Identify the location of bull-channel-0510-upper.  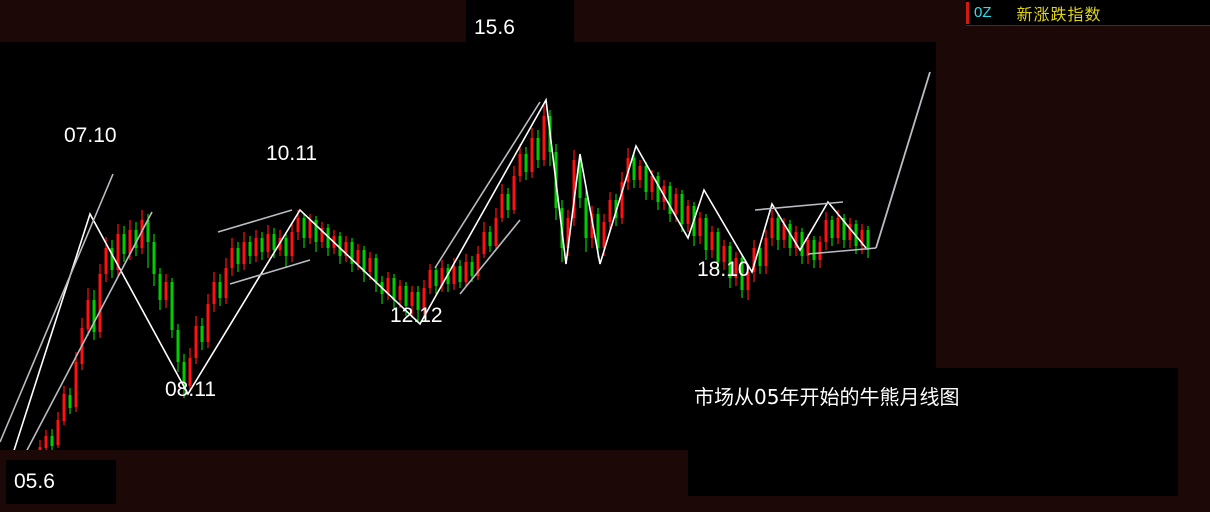
(57, 308).